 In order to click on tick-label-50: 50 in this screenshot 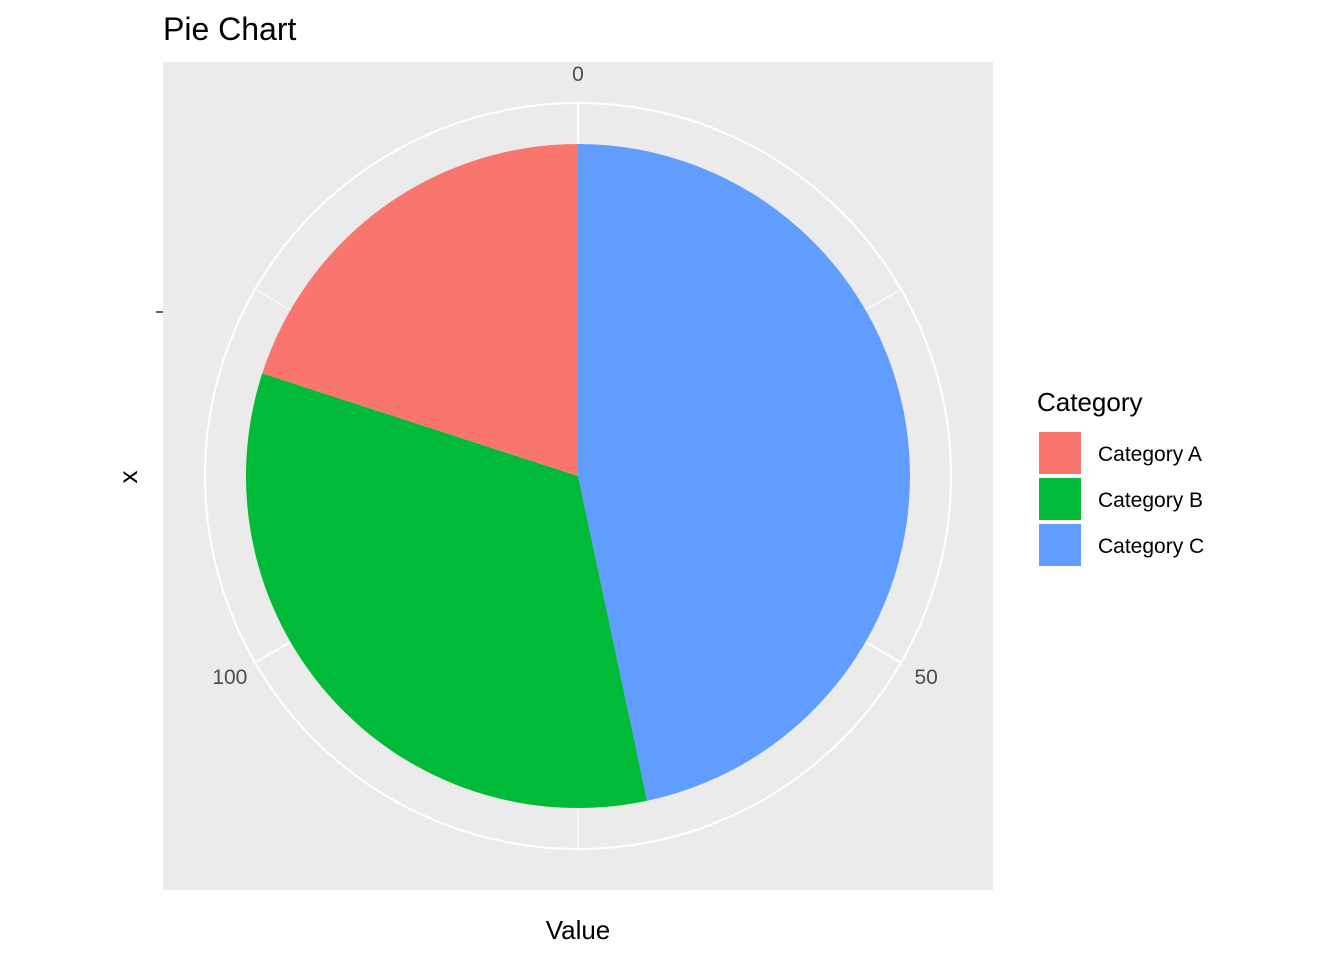, I will do `click(925, 677)`.